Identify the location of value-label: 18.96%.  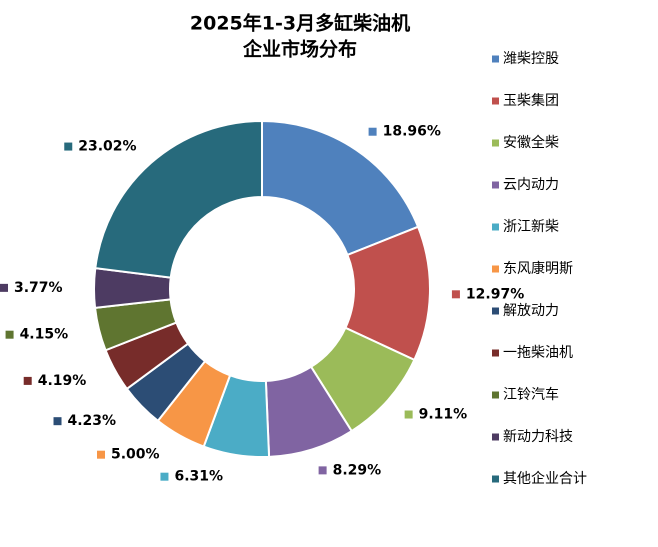
(412, 132).